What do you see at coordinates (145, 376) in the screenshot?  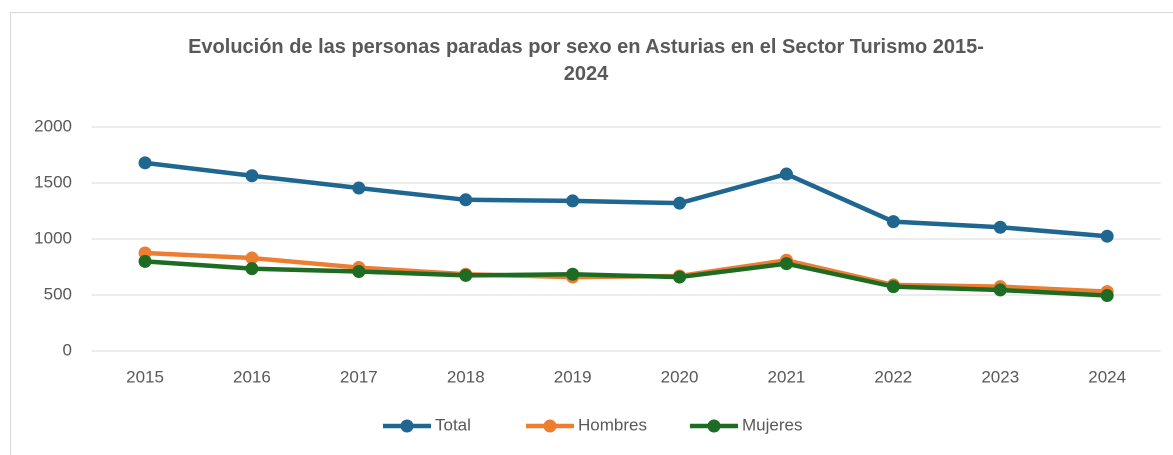 I see `x-tick-label: 2015` at bounding box center [145, 376].